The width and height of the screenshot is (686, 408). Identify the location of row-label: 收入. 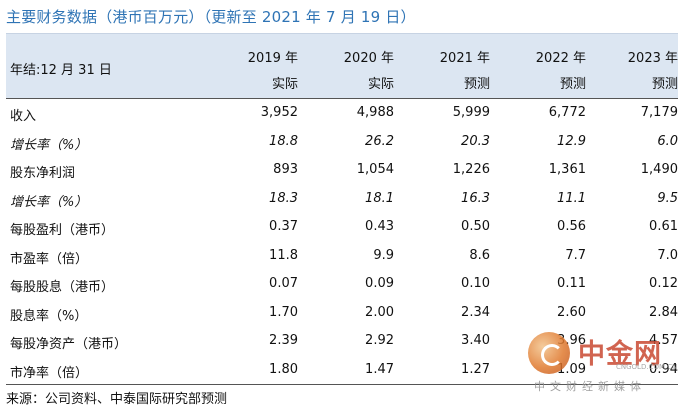
(23, 116).